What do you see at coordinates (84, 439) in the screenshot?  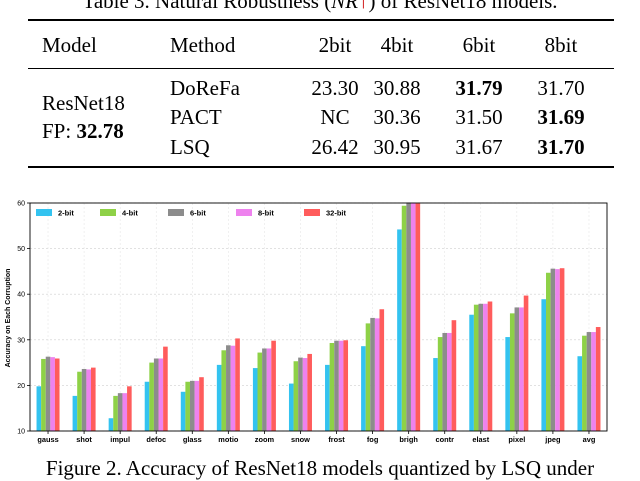 I see `x-tick-label: shot` at bounding box center [84, 439].